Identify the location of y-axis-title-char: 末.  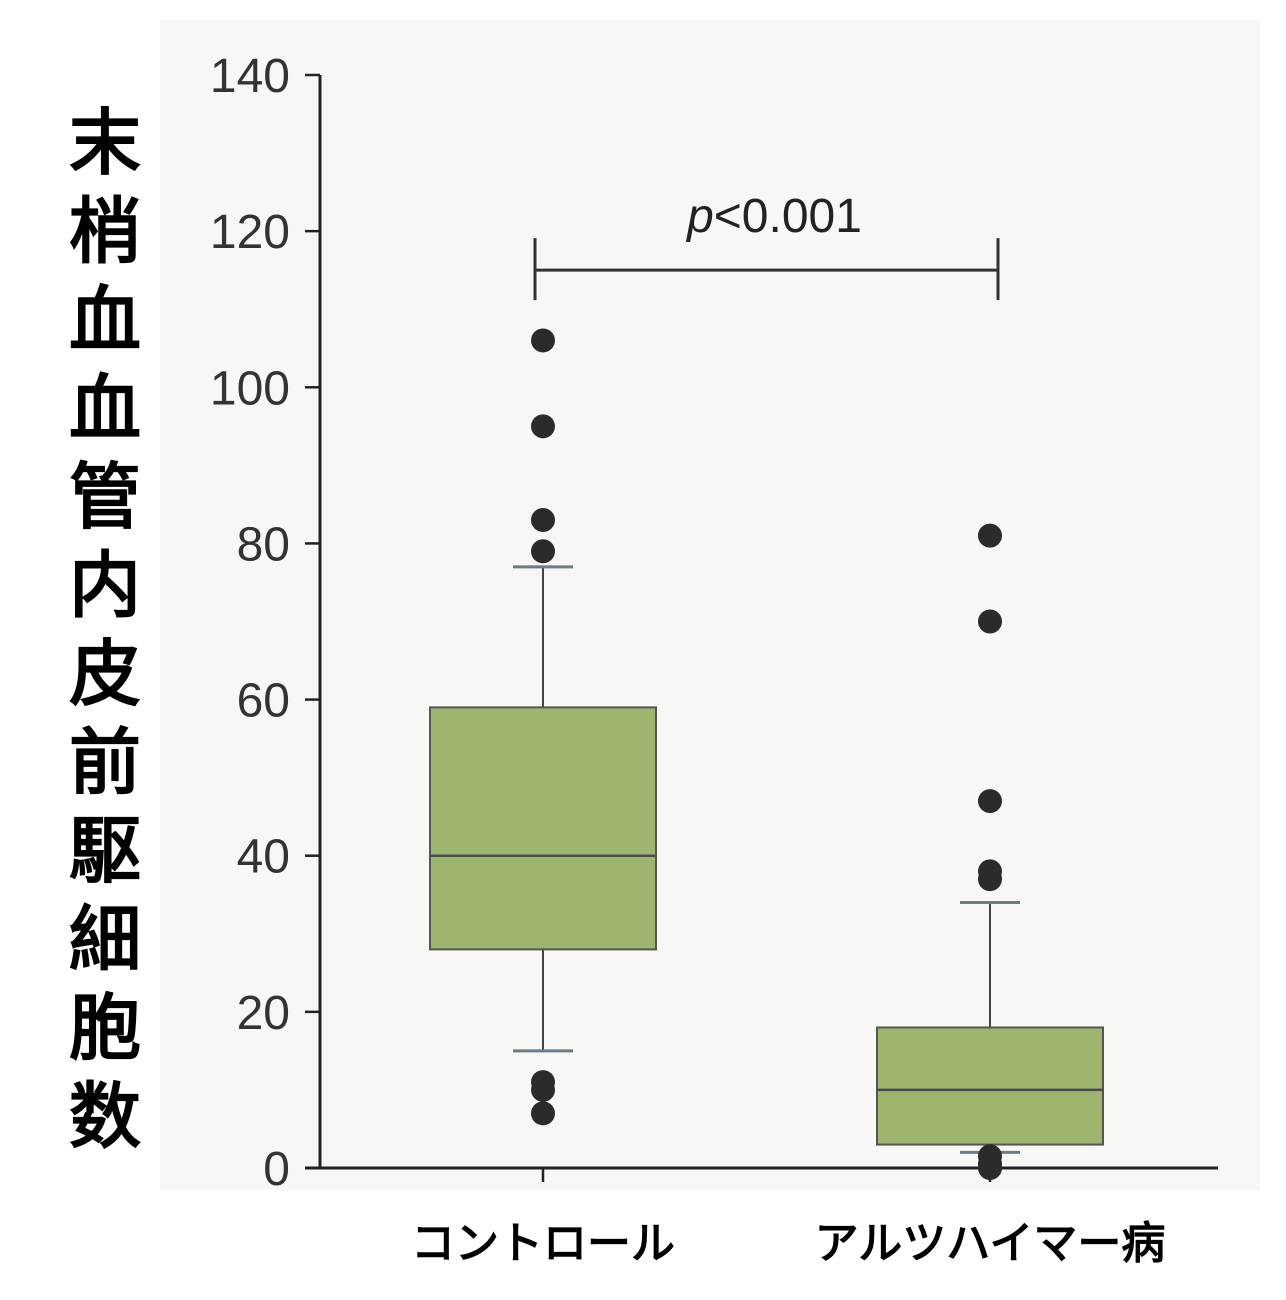
(105, 143).